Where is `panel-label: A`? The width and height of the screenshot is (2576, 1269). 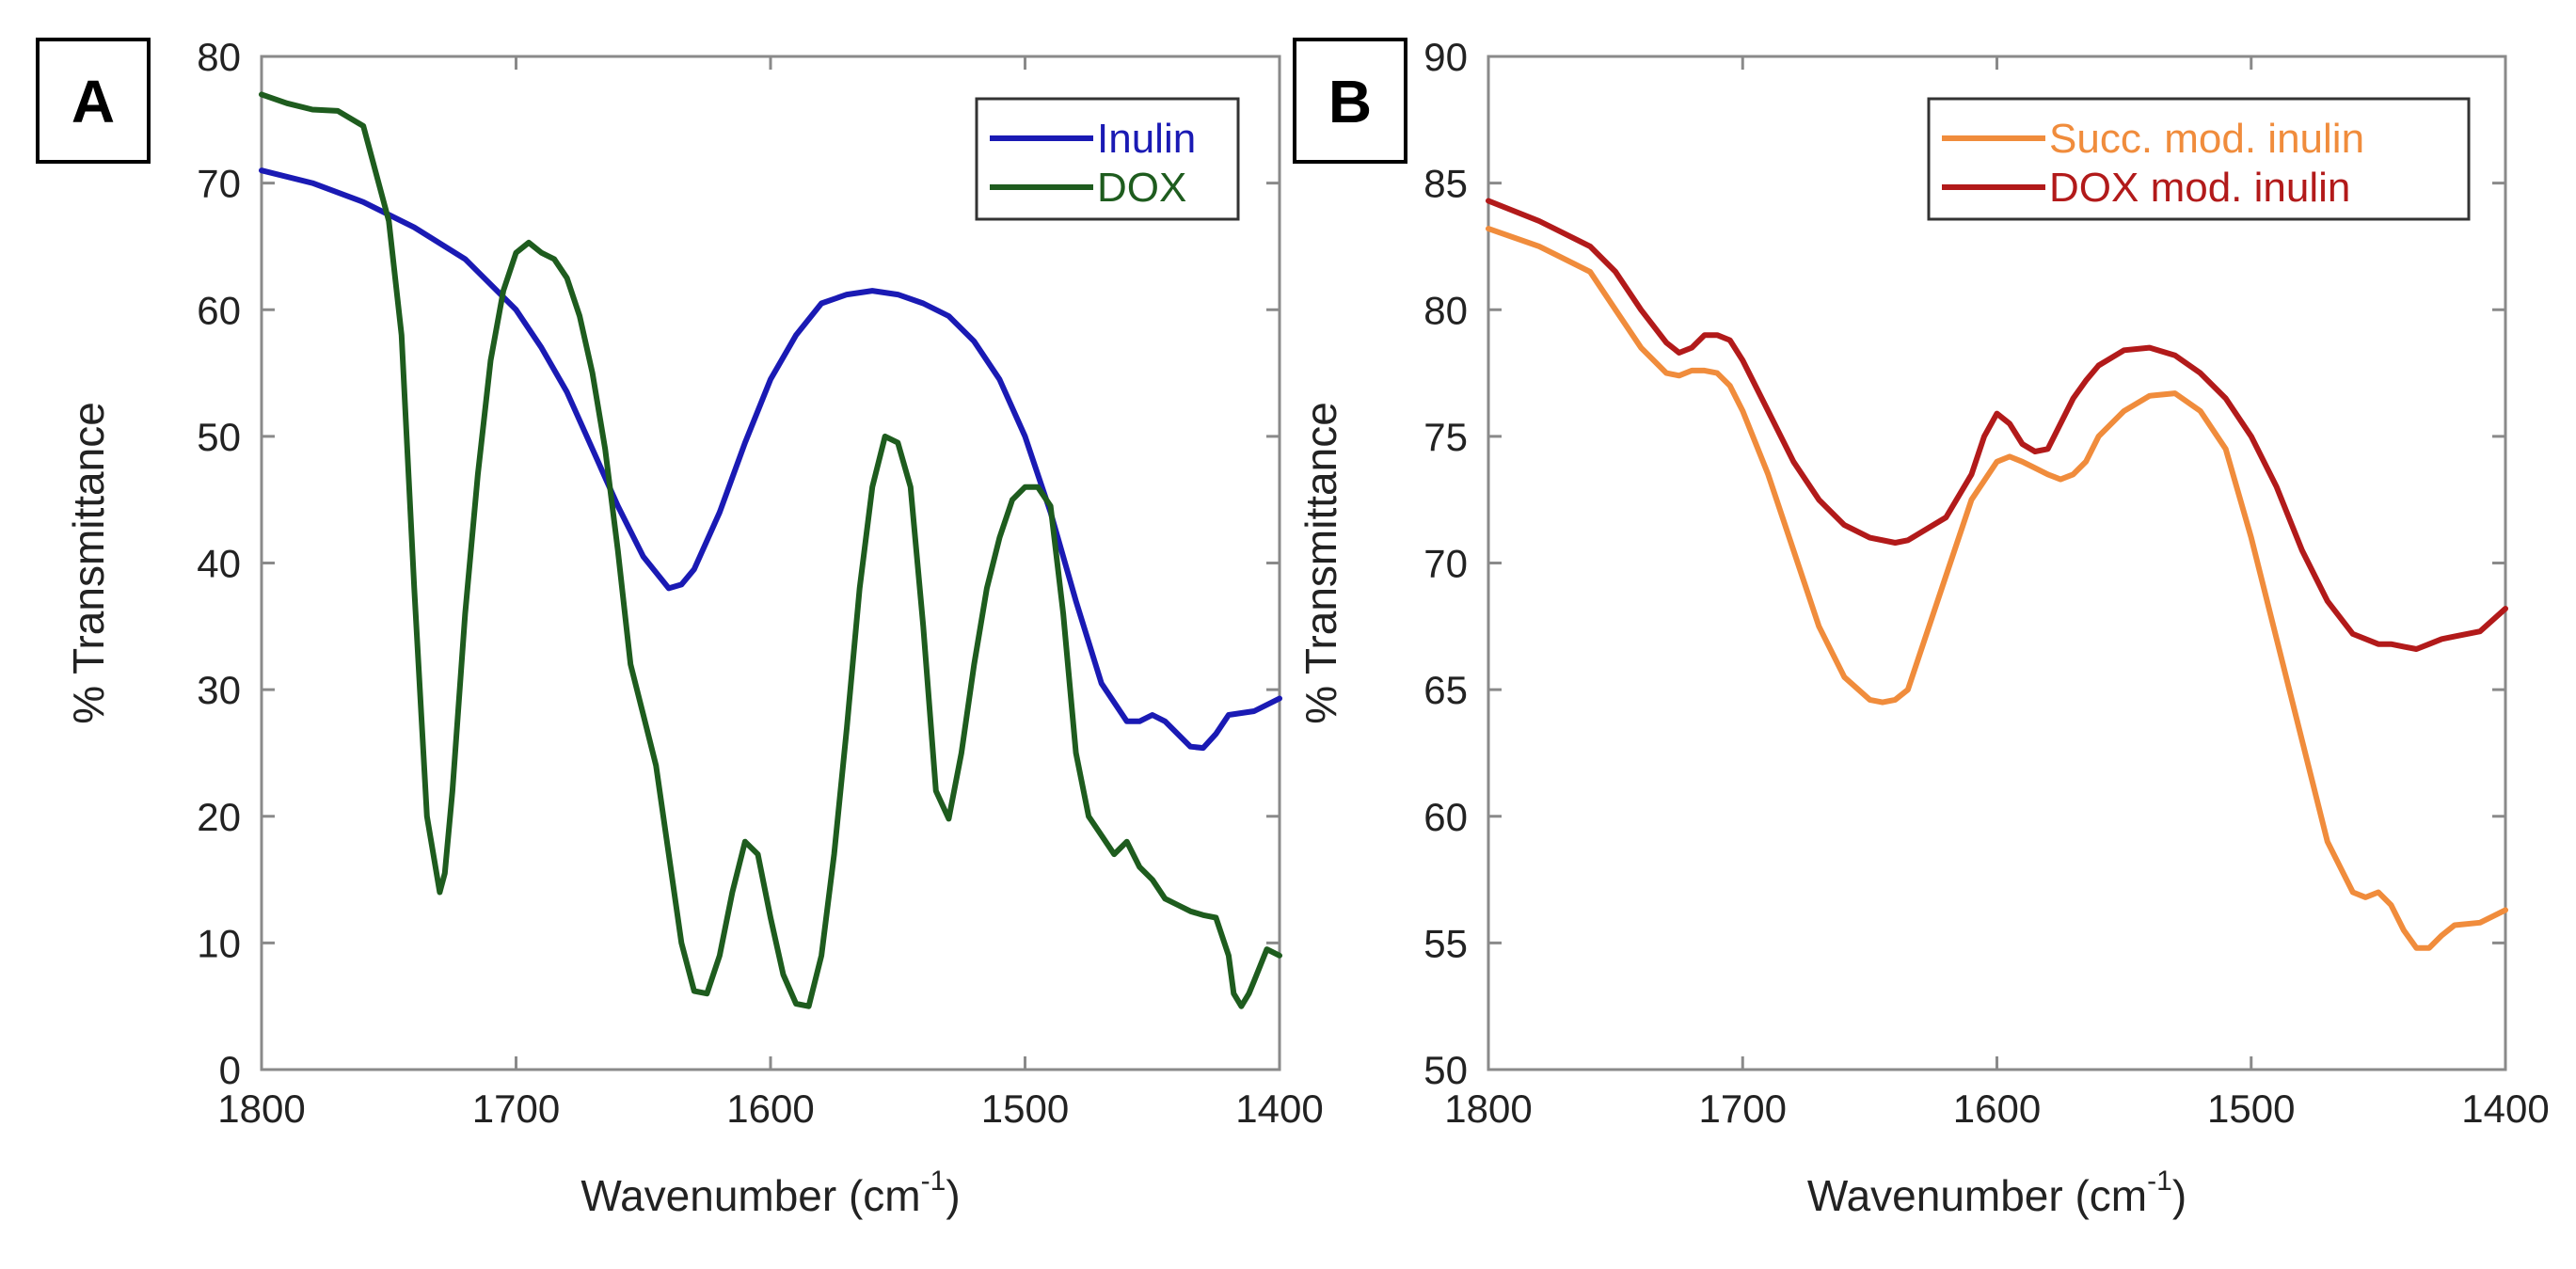
panel-label: A is located at coordinates (93, 102).